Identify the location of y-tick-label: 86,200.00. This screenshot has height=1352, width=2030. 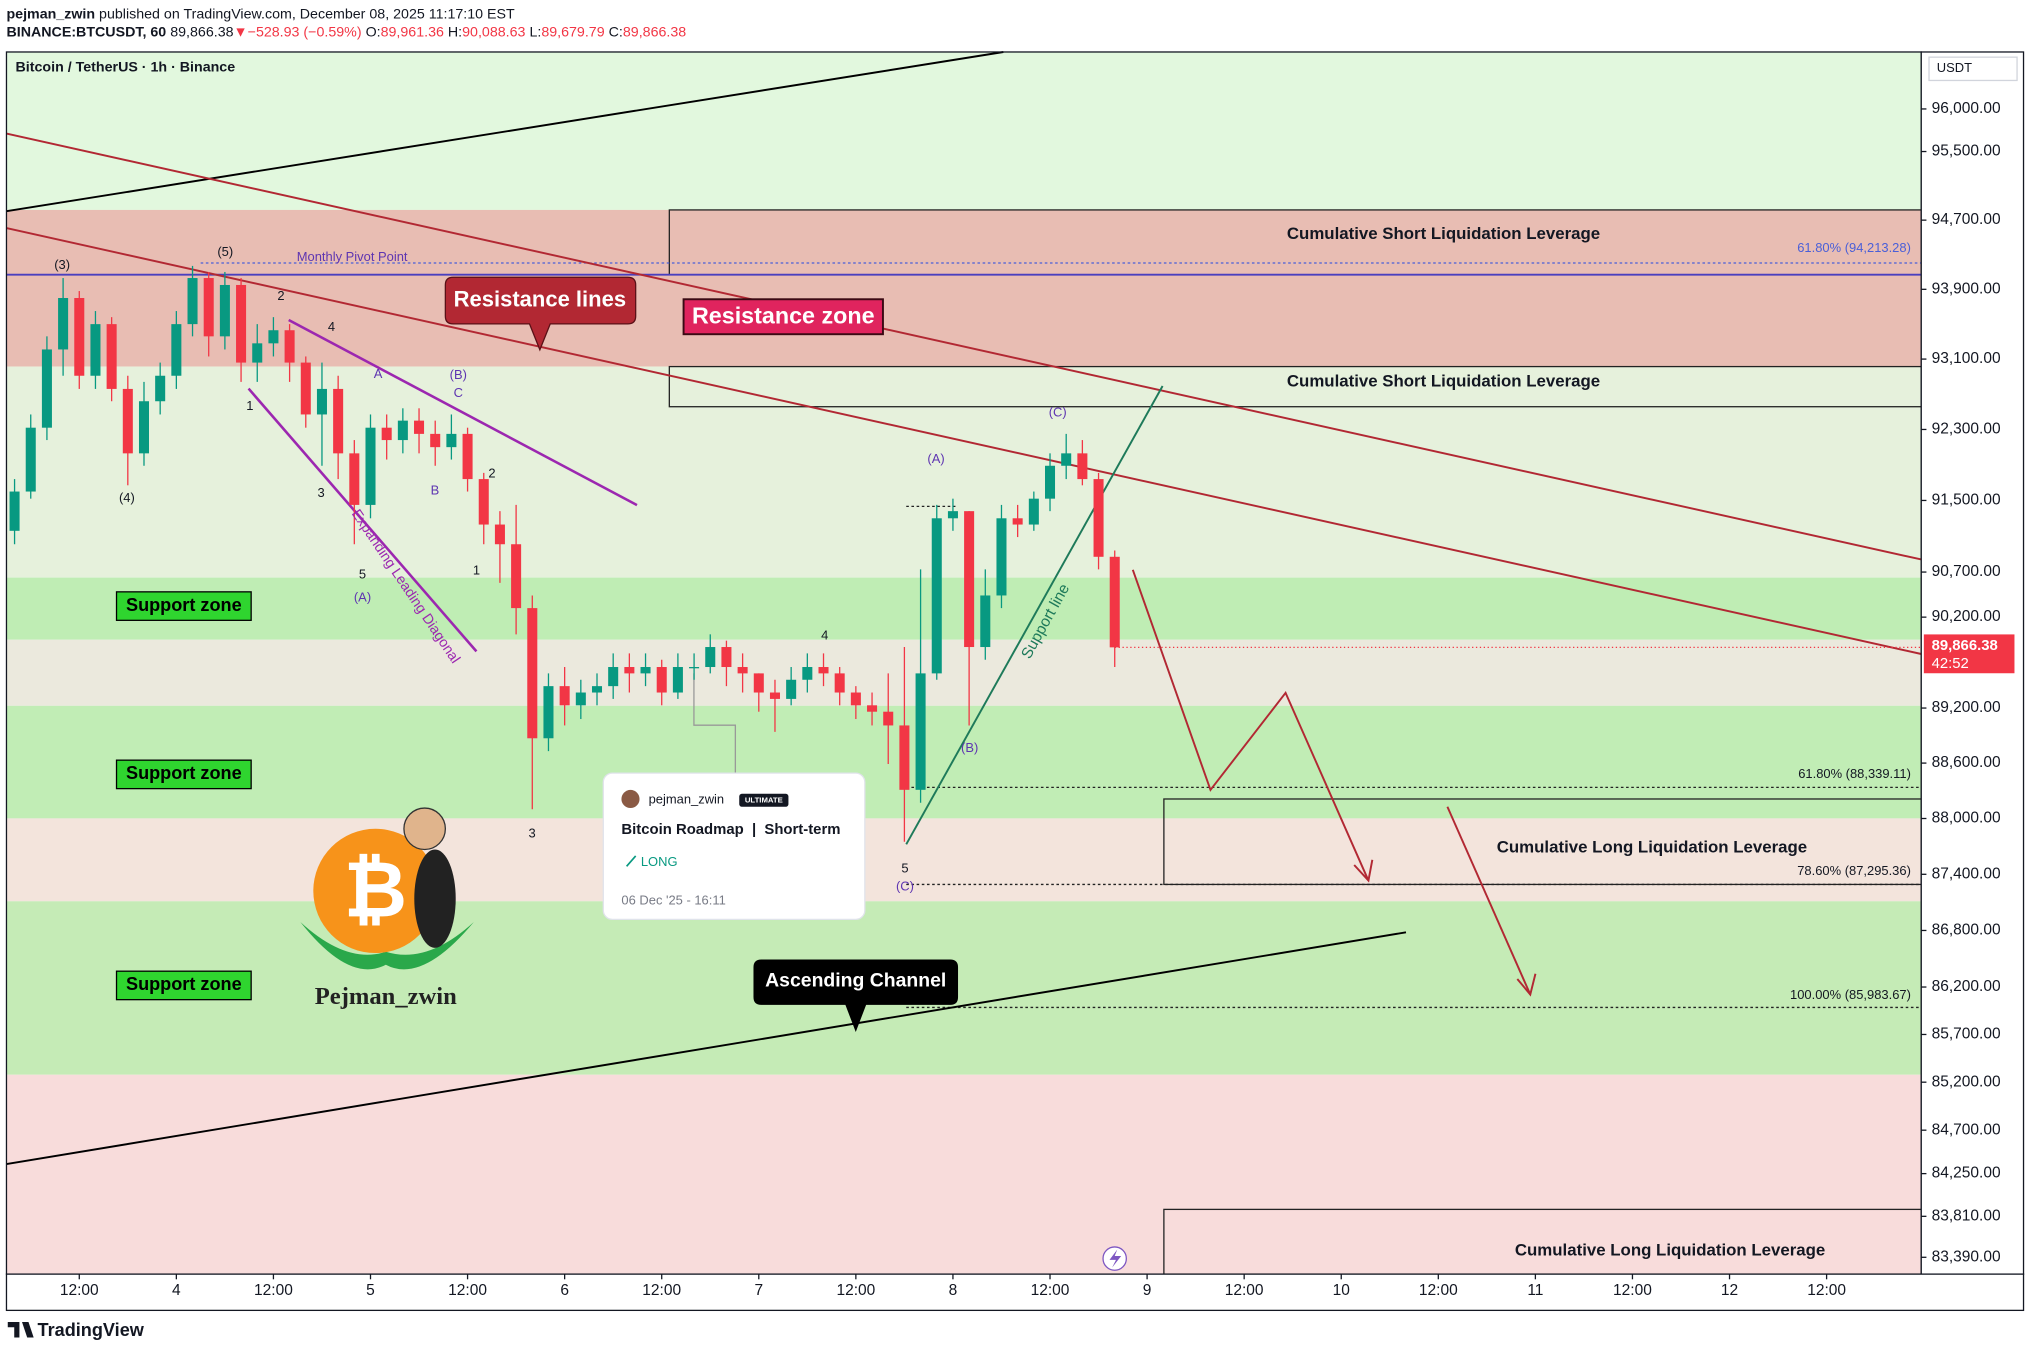
(1966, 986).